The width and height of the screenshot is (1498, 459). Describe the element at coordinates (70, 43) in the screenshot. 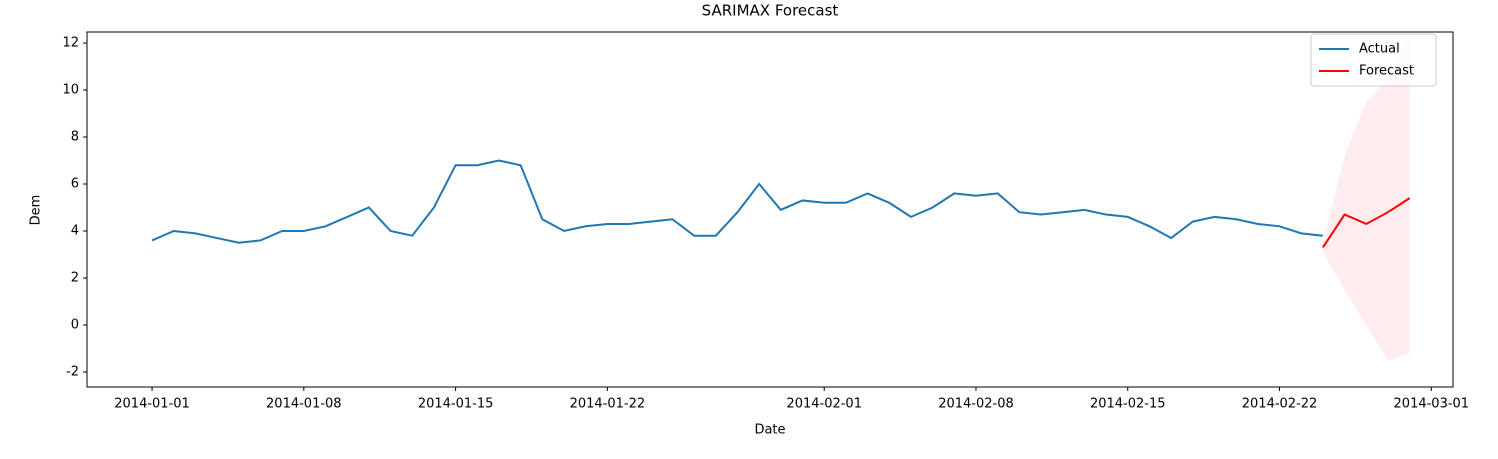

I see `y-tick-label: 12` at that location.